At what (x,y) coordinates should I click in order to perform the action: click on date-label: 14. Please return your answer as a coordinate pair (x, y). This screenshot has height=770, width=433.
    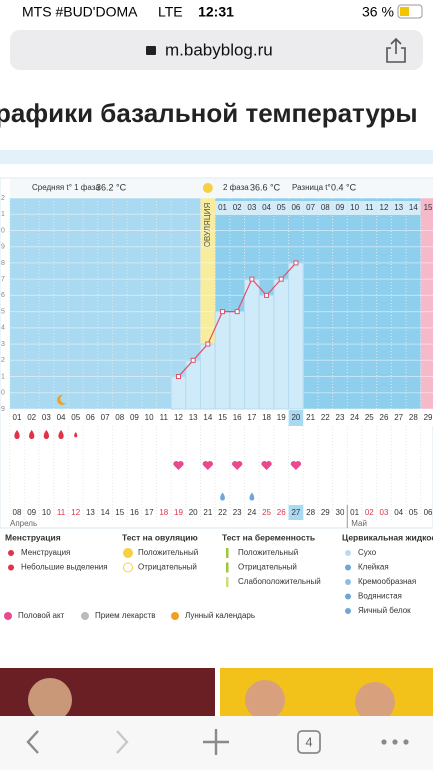
    Looking at the image, I should click on (105, 512).